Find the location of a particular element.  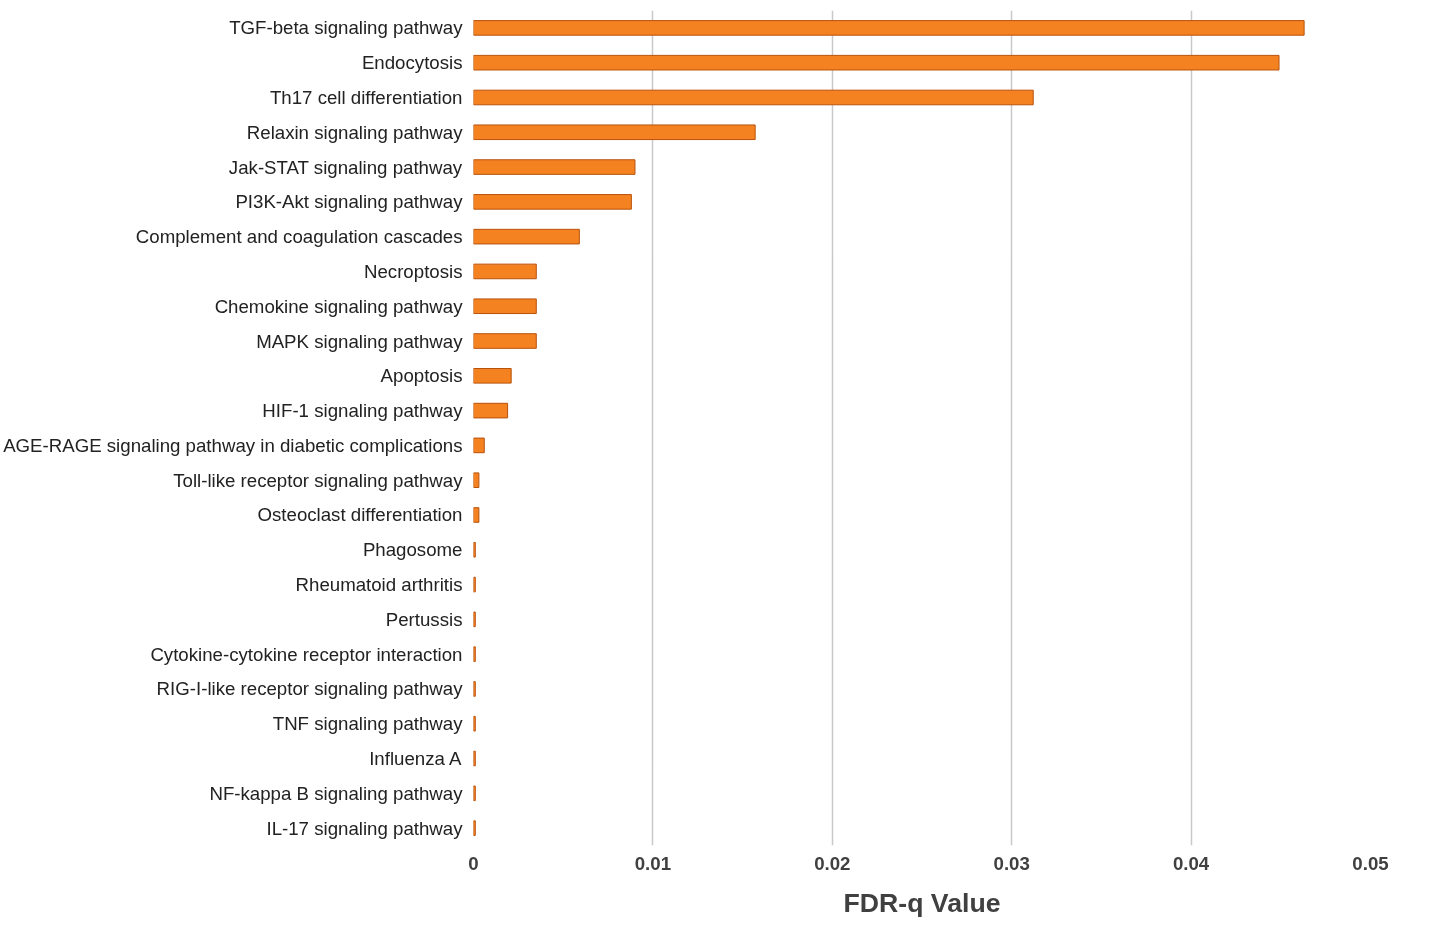

y-tick-label: MAPK signaling pathway is located at coordinates (360, 341).